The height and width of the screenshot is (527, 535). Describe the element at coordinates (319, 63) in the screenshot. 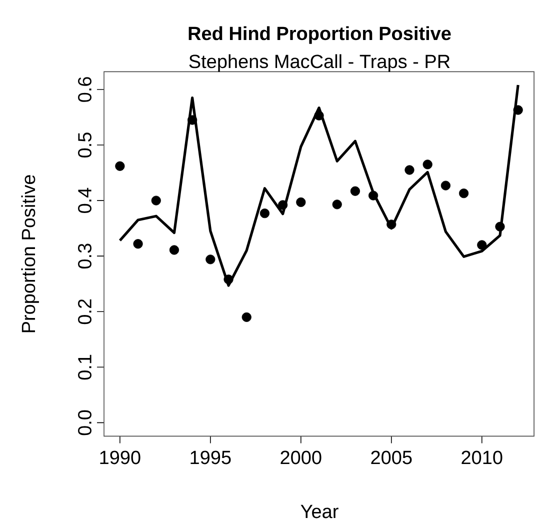

I see `chart-subtitle: Stephens MacCall - Traps - PR` at that location.